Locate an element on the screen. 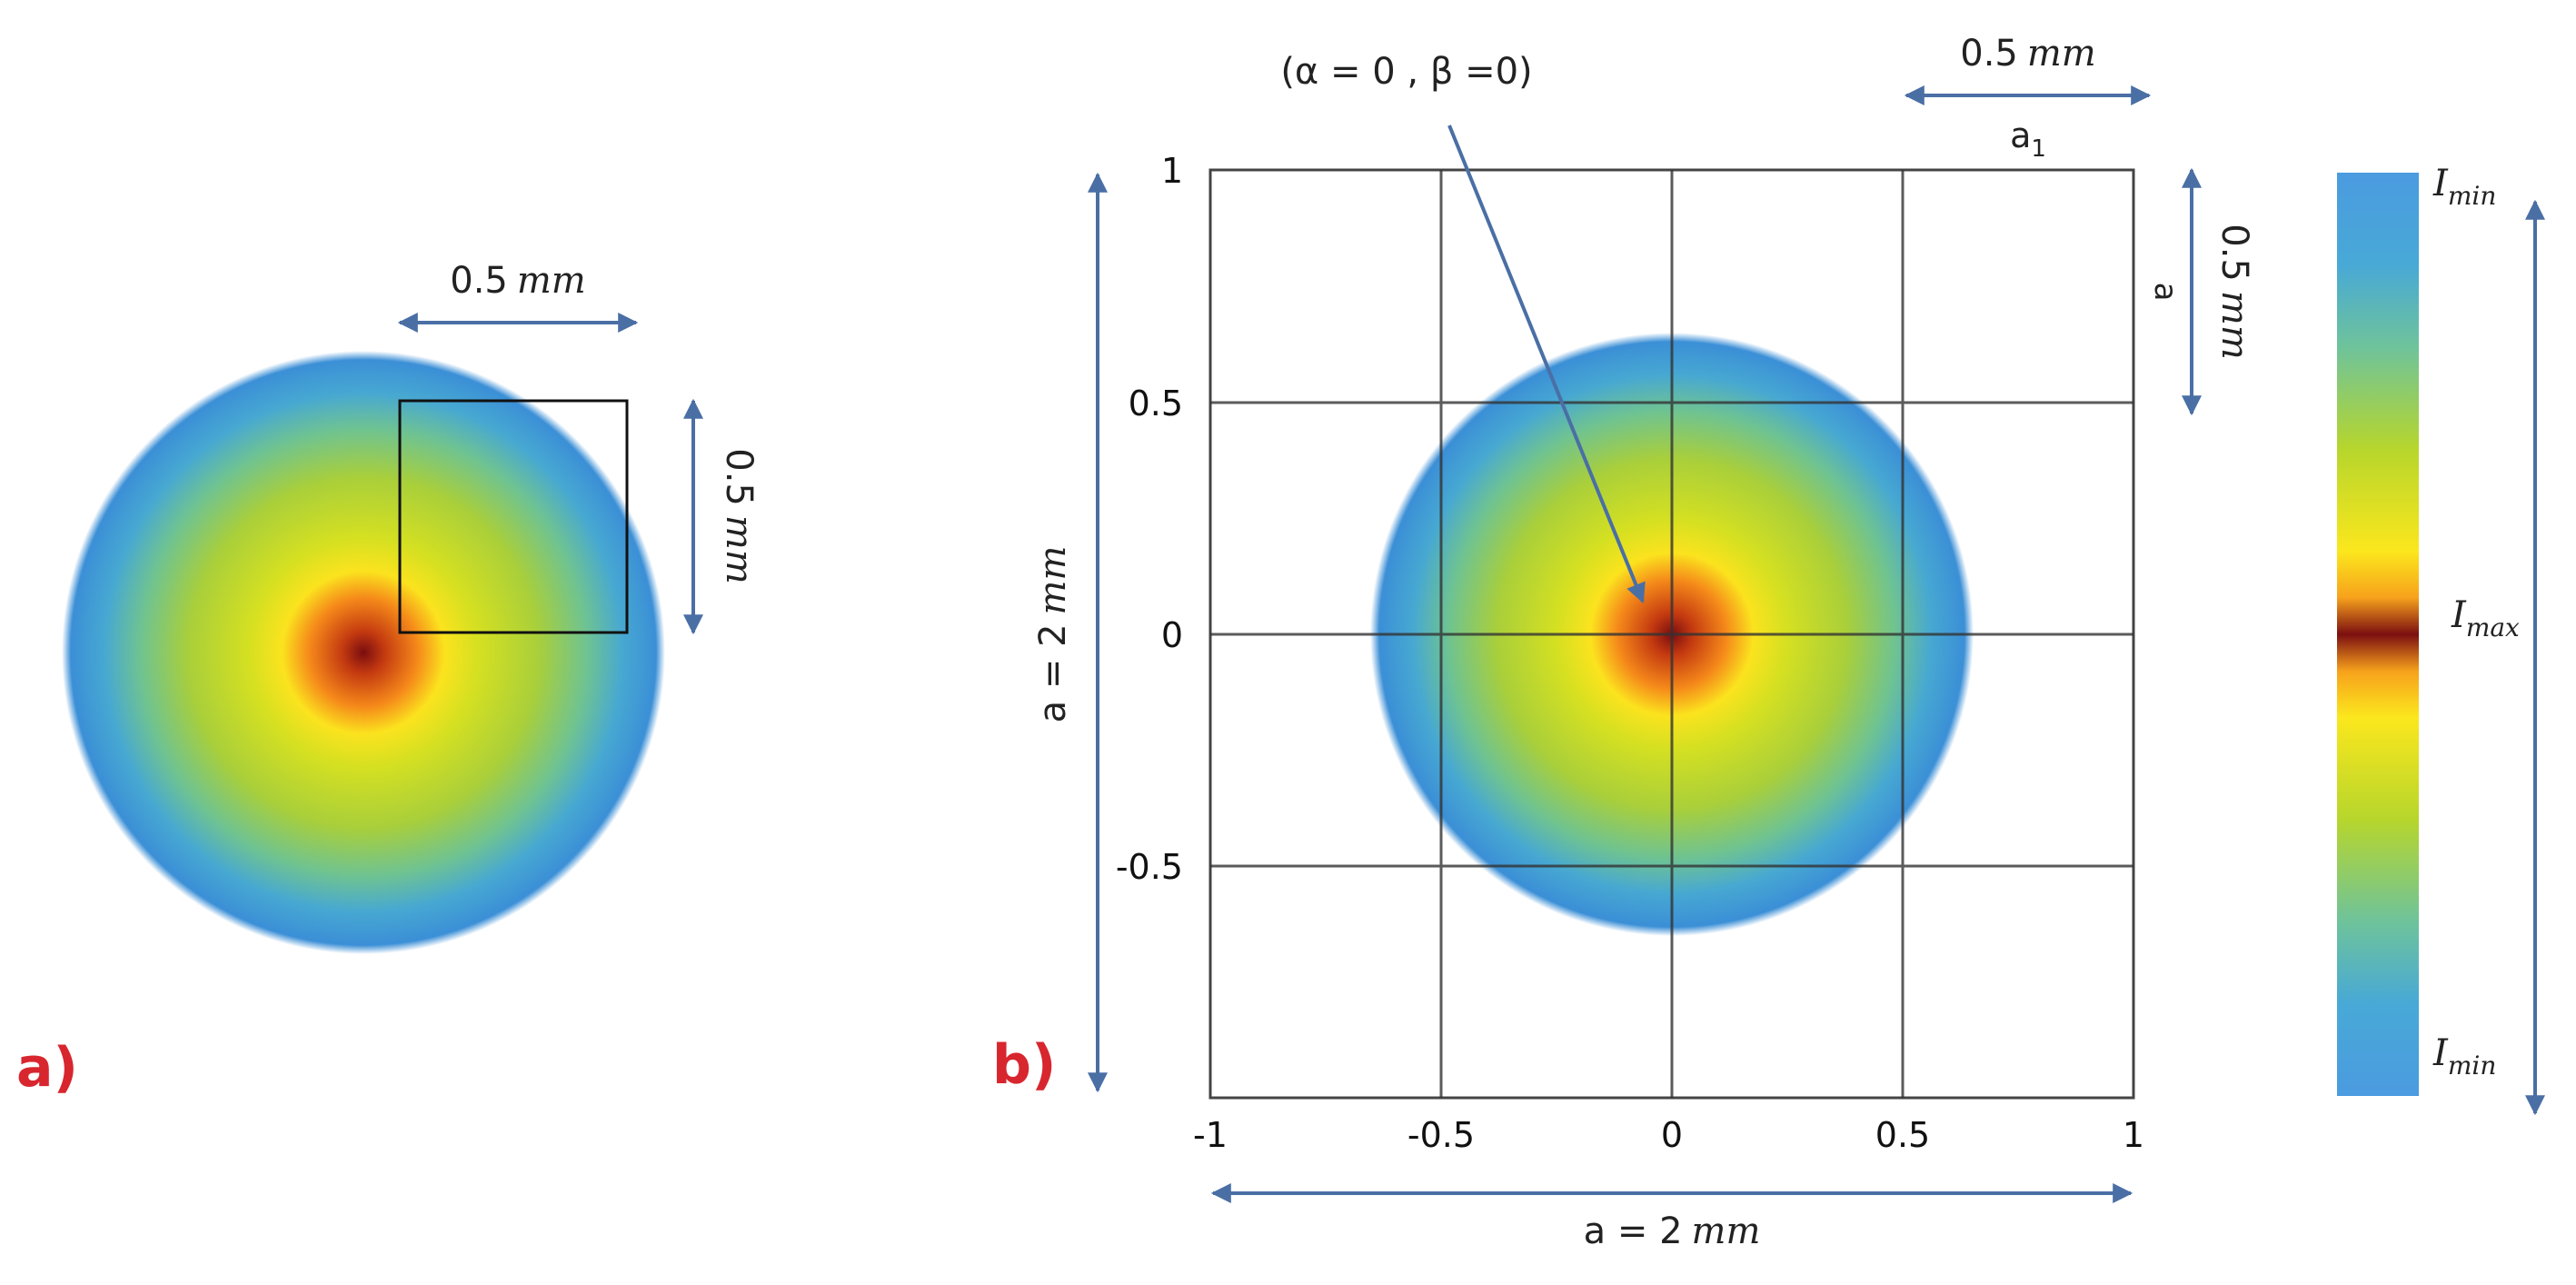 The image size is (2576, 1285). panel-b-label: b) is located at coordinates (1024, 1065).